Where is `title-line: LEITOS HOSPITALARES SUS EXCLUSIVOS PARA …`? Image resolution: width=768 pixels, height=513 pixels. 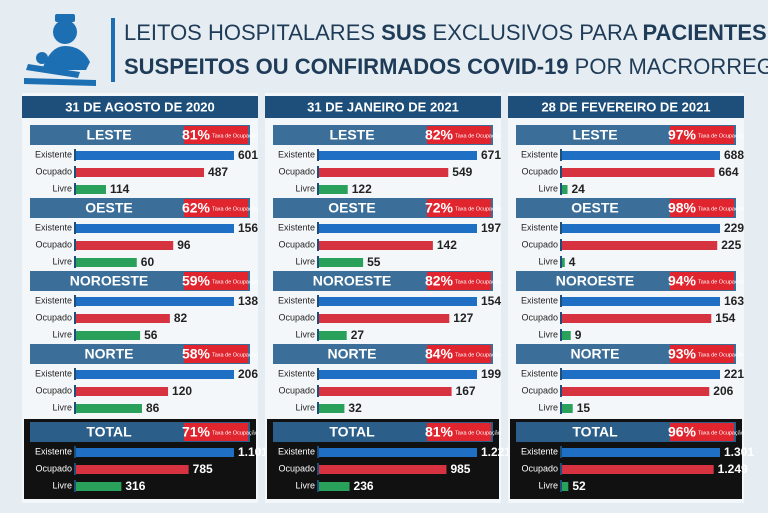 title-line: LEITOS HOSPITALARES SUS EXCLUSIVOS PARA … is located at coordinates (445, 32).